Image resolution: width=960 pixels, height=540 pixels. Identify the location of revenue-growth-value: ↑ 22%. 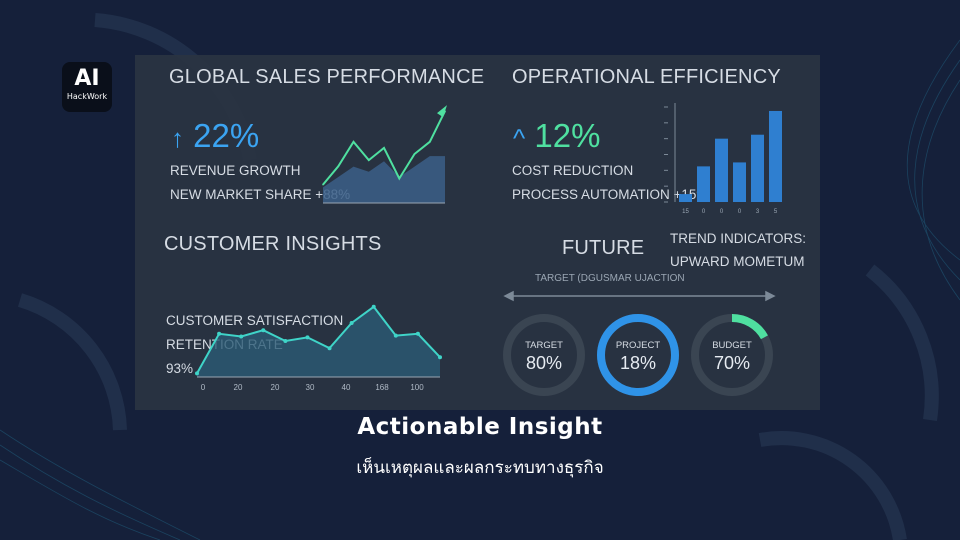
(215, 136).